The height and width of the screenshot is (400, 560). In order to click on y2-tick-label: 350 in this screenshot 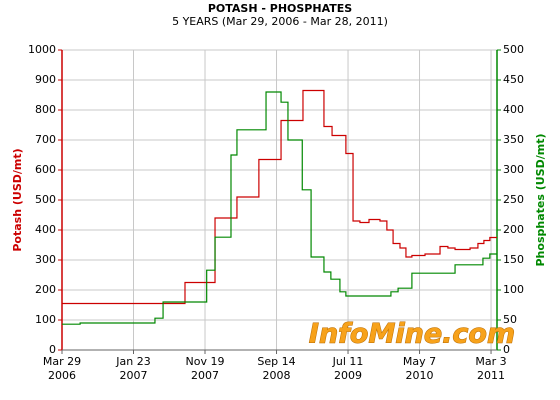, I will do `click(513, 139)`.